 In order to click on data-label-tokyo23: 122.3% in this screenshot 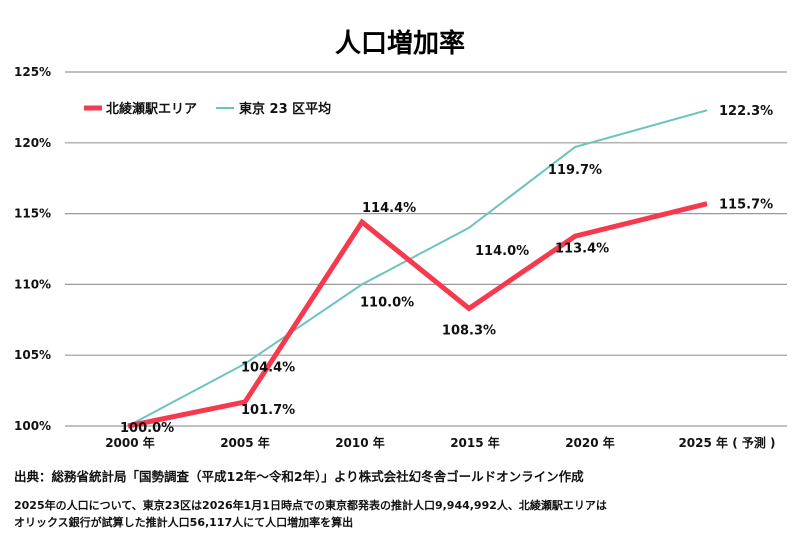, I will do `click(746, 111)`.